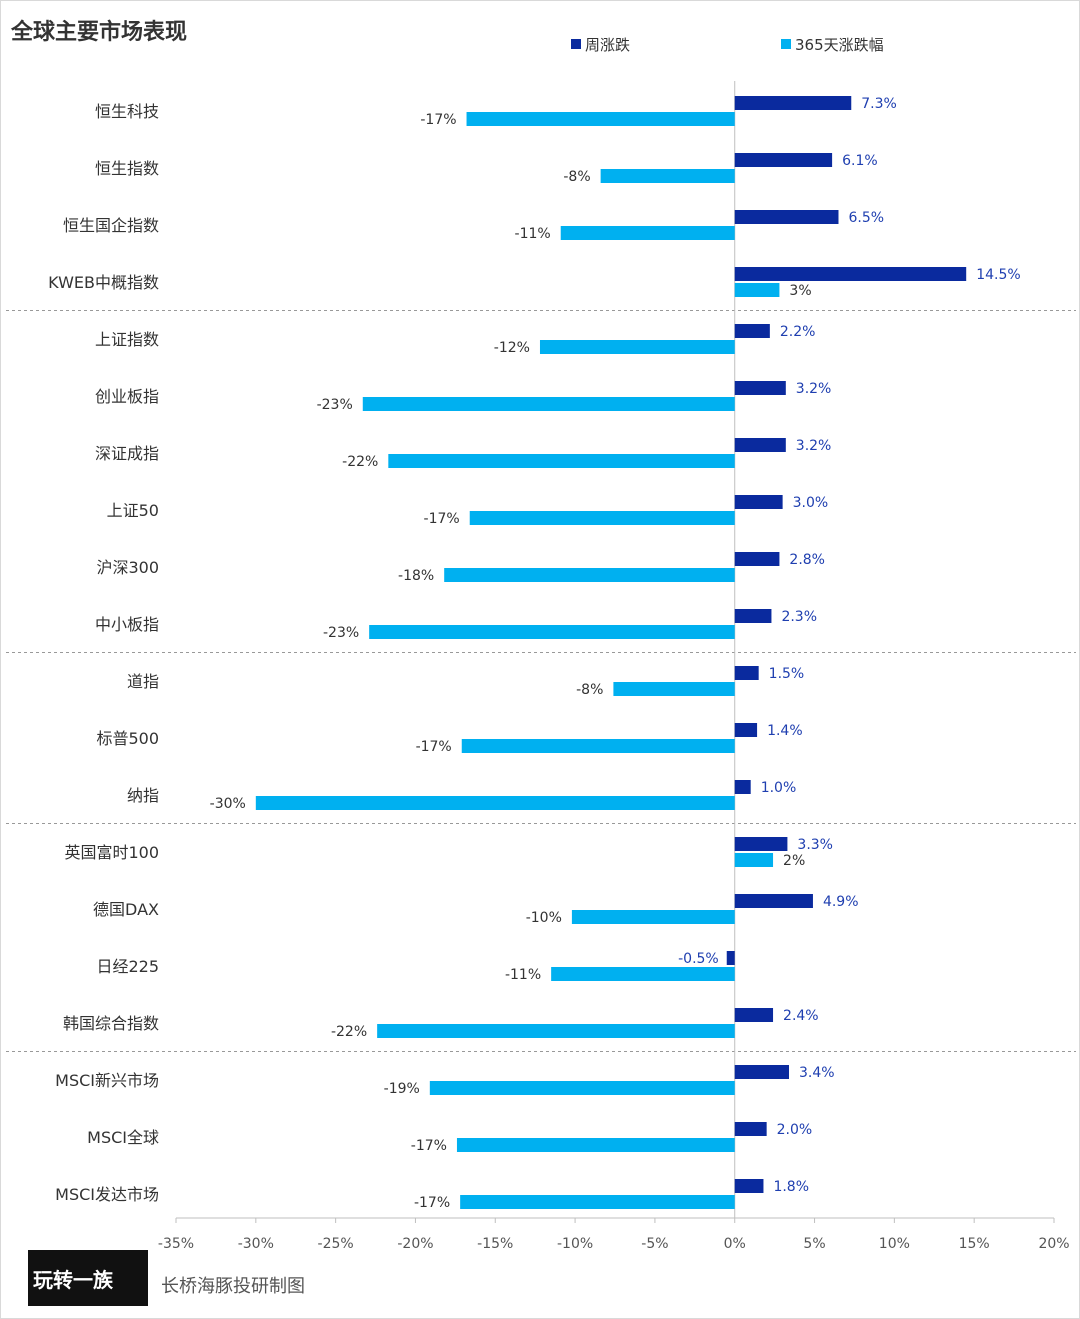 Image resolution: width=1080 pixels, height=1319 pixels. Describe the element at coordinates (860, 161) in the screenshot. I see `weekly-value-label: 6.1%` at that location.